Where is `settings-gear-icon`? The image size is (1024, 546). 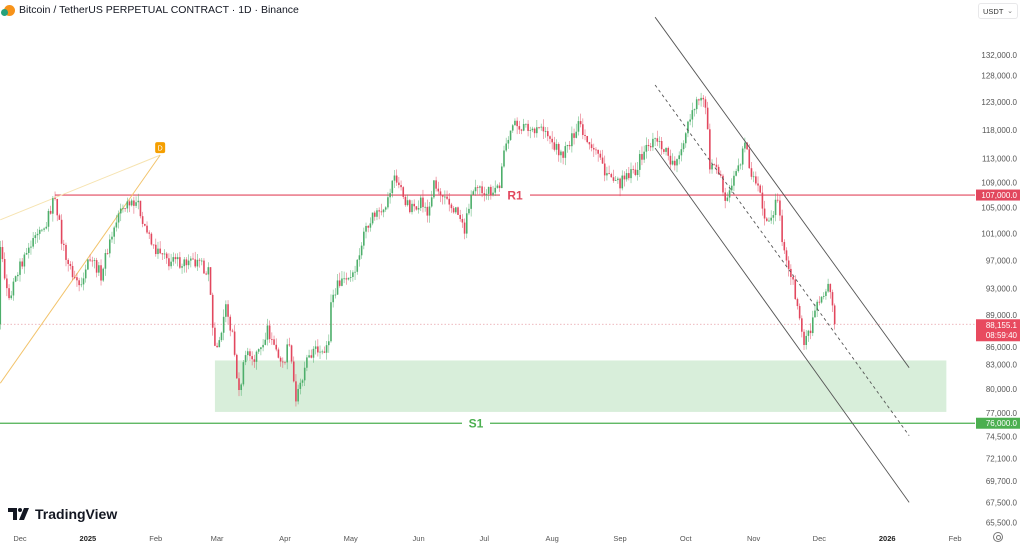 settings-gear-icon is located at coordinates (998, 537).